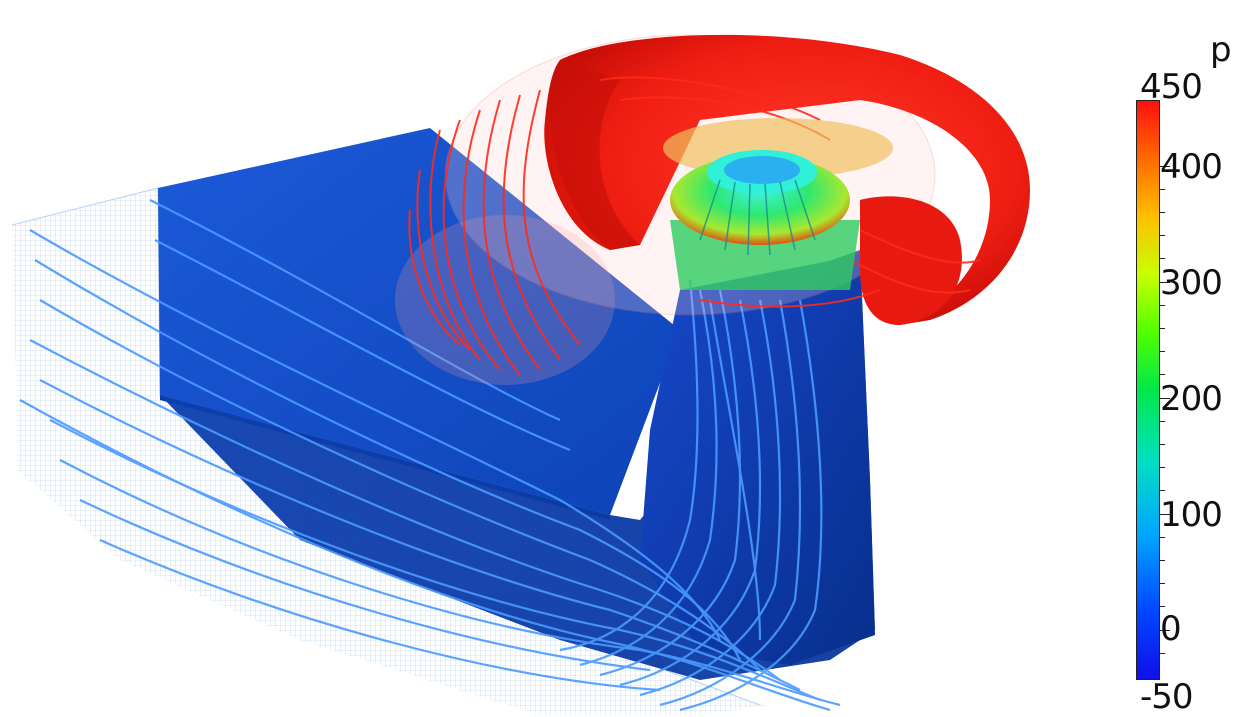 The image size is (1239, 717). What do you see at coordinates (1221, 50) in the screenshot?
I see `colorbar-title: p` at bounding box center [1221, 50].